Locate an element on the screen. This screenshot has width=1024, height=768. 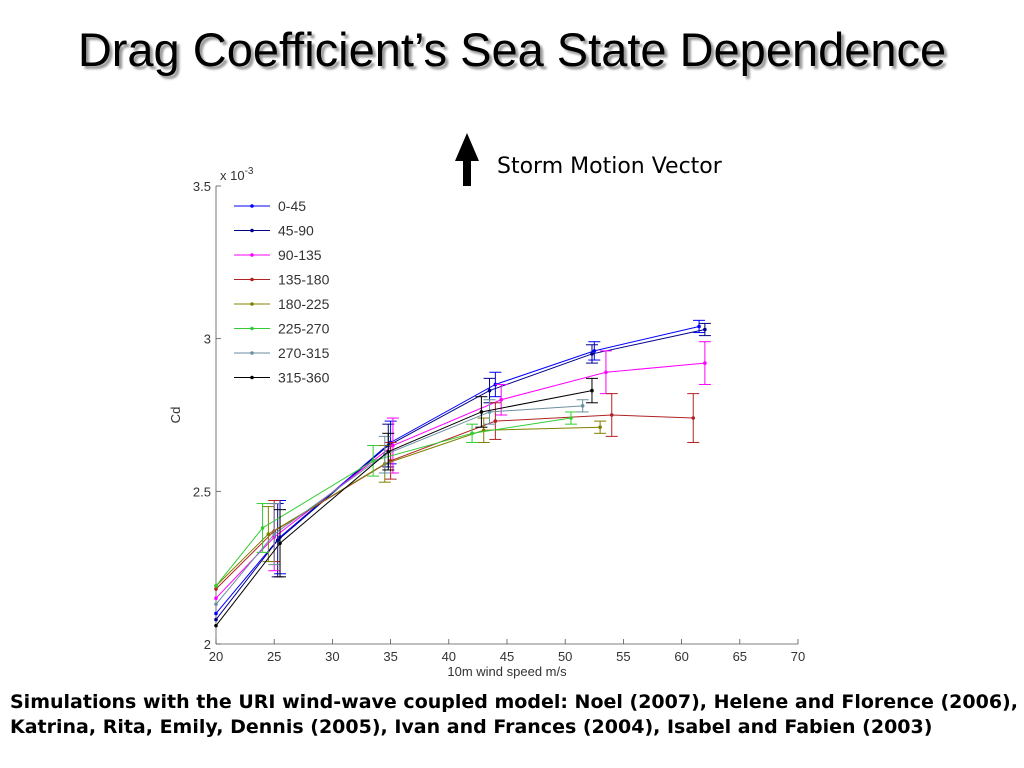
legend-label: 0-45 is located at coordinates (292, 206).